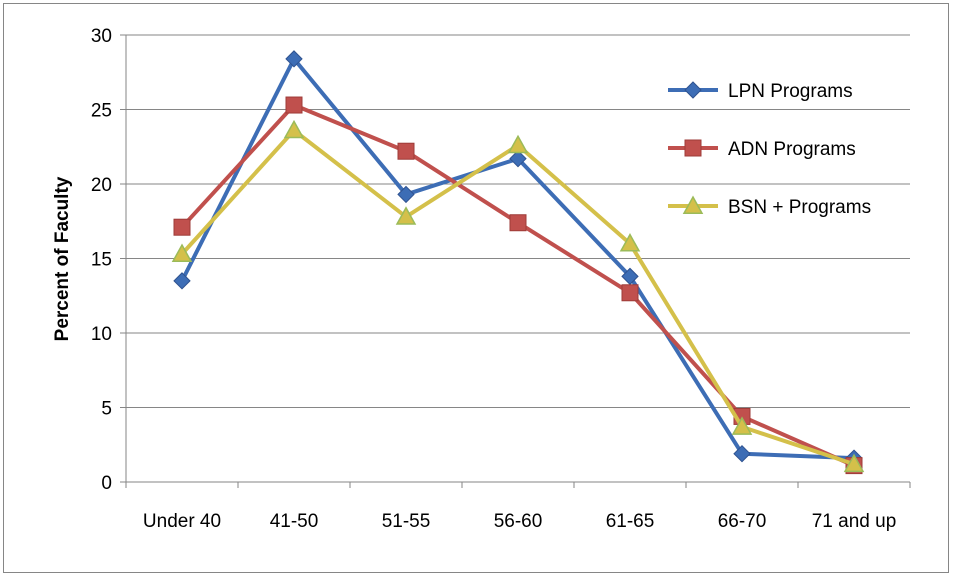  What do you see at coordinates (790, 91) in the screenshot?
I see `legend-label: LPN Programs` at bounding box center [790, 91].